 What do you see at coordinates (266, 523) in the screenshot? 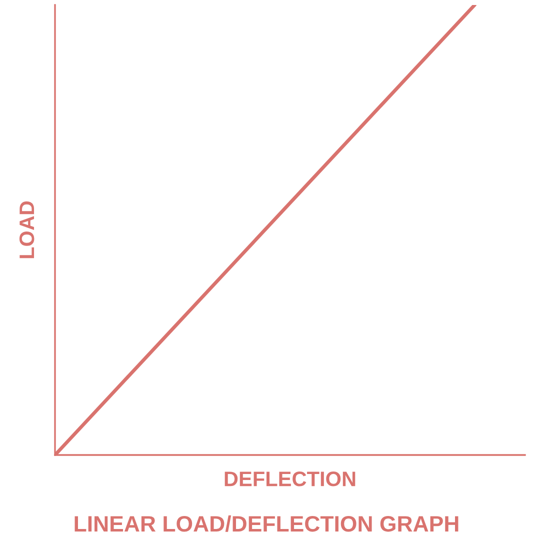
I see `text: LINEAR LOAD/DEFLECTION GRAPH` at bounding box center [266, 523].